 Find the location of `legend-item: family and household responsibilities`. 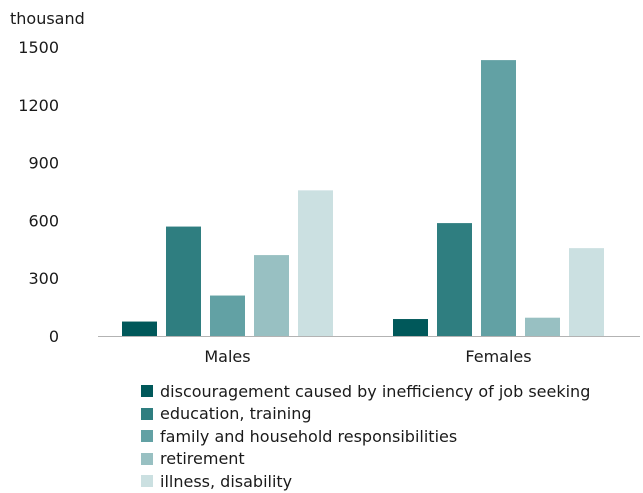

legend-item: family and household responsibilities is located at coordinates (365, 436).